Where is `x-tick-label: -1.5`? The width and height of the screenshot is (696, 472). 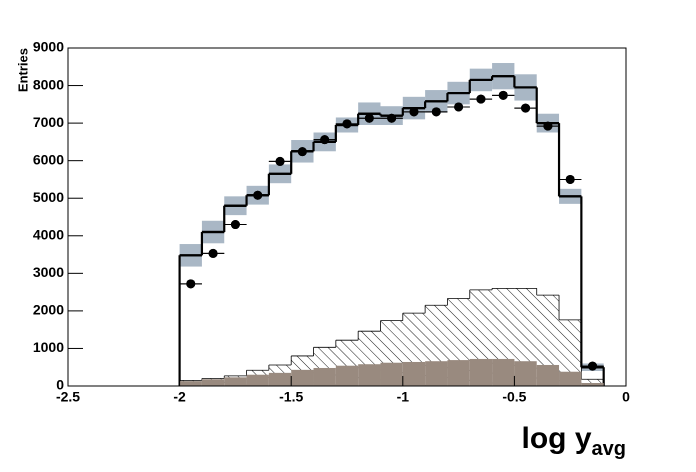
x-tick-label: -1.5 is located at coordinates (291, 397).